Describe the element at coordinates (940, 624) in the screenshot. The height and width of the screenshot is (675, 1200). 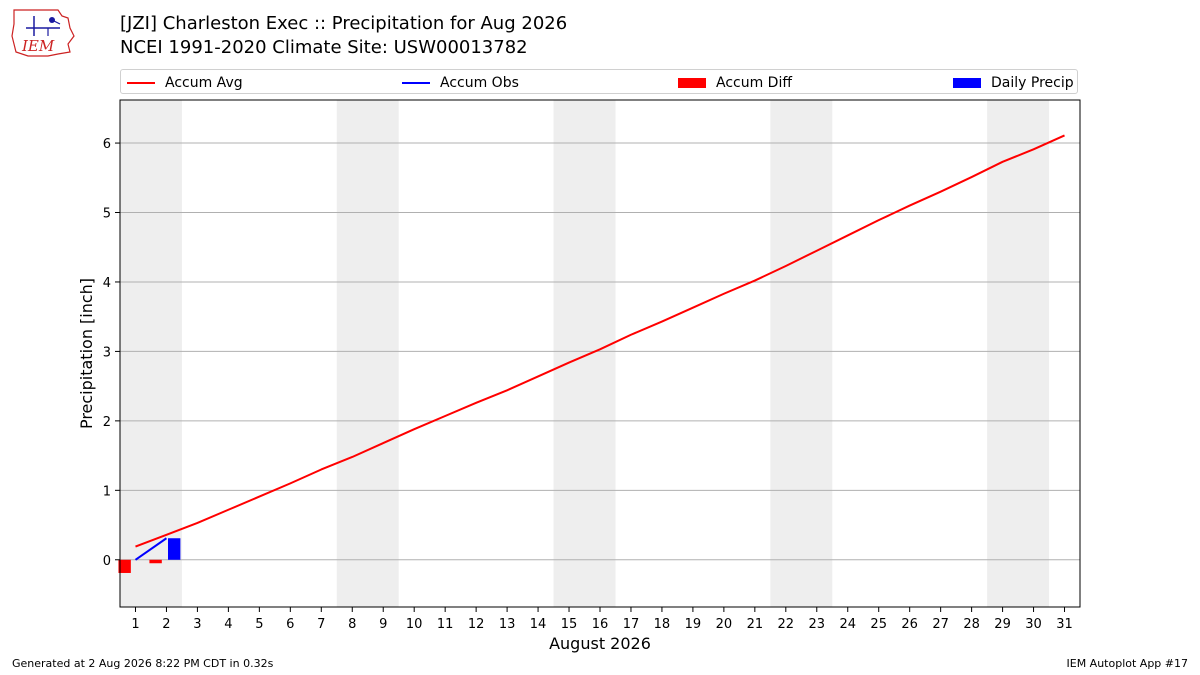
I see `x-tick-label: 27` at that location.